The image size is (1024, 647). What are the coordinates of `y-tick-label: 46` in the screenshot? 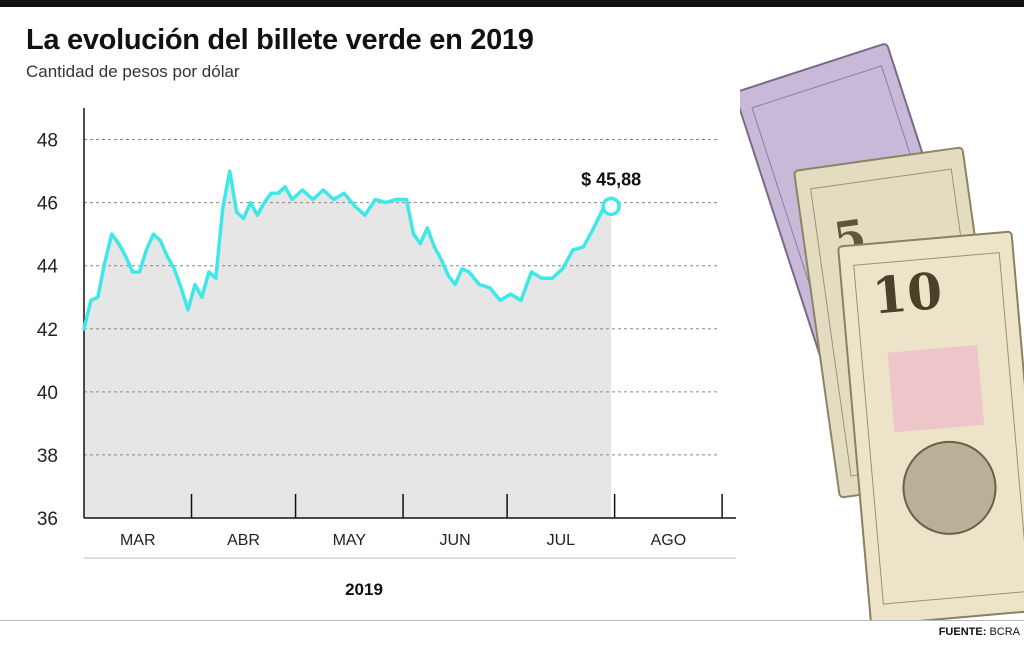 It's located at (47, 204).